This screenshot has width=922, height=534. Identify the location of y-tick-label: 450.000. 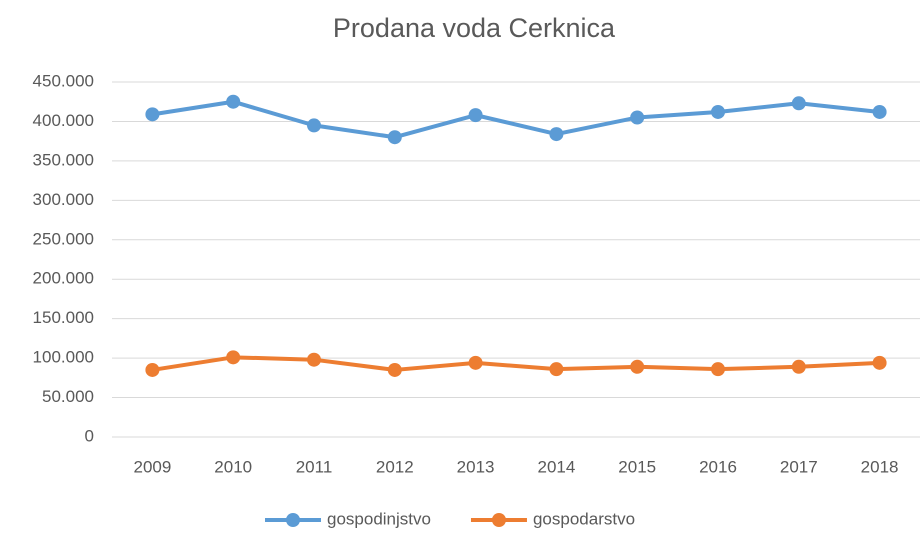
(63, 80).